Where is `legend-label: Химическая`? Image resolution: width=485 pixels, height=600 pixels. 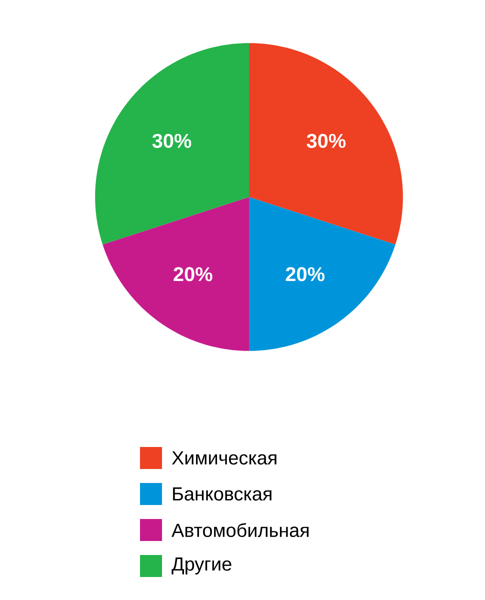
legend-label: Химическая is located at coordinates (224, 458).